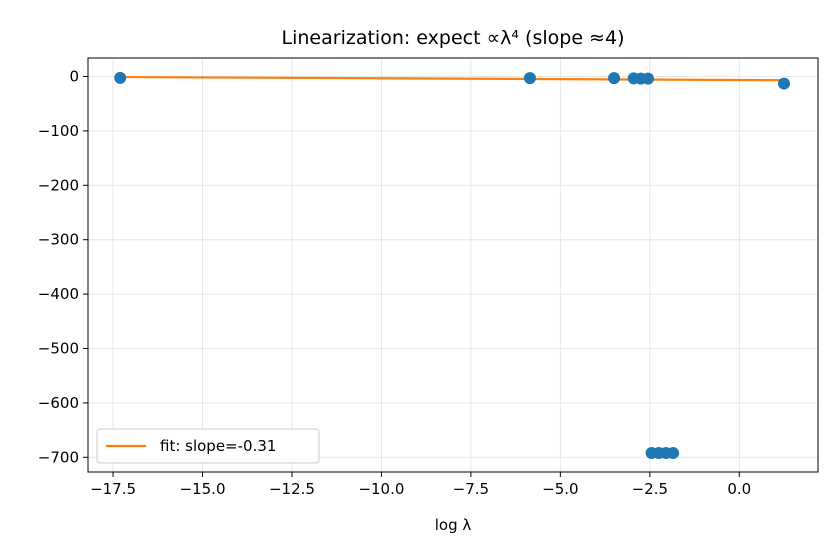  I want to click on x-tick-label: −15.0, so click(203, 489).